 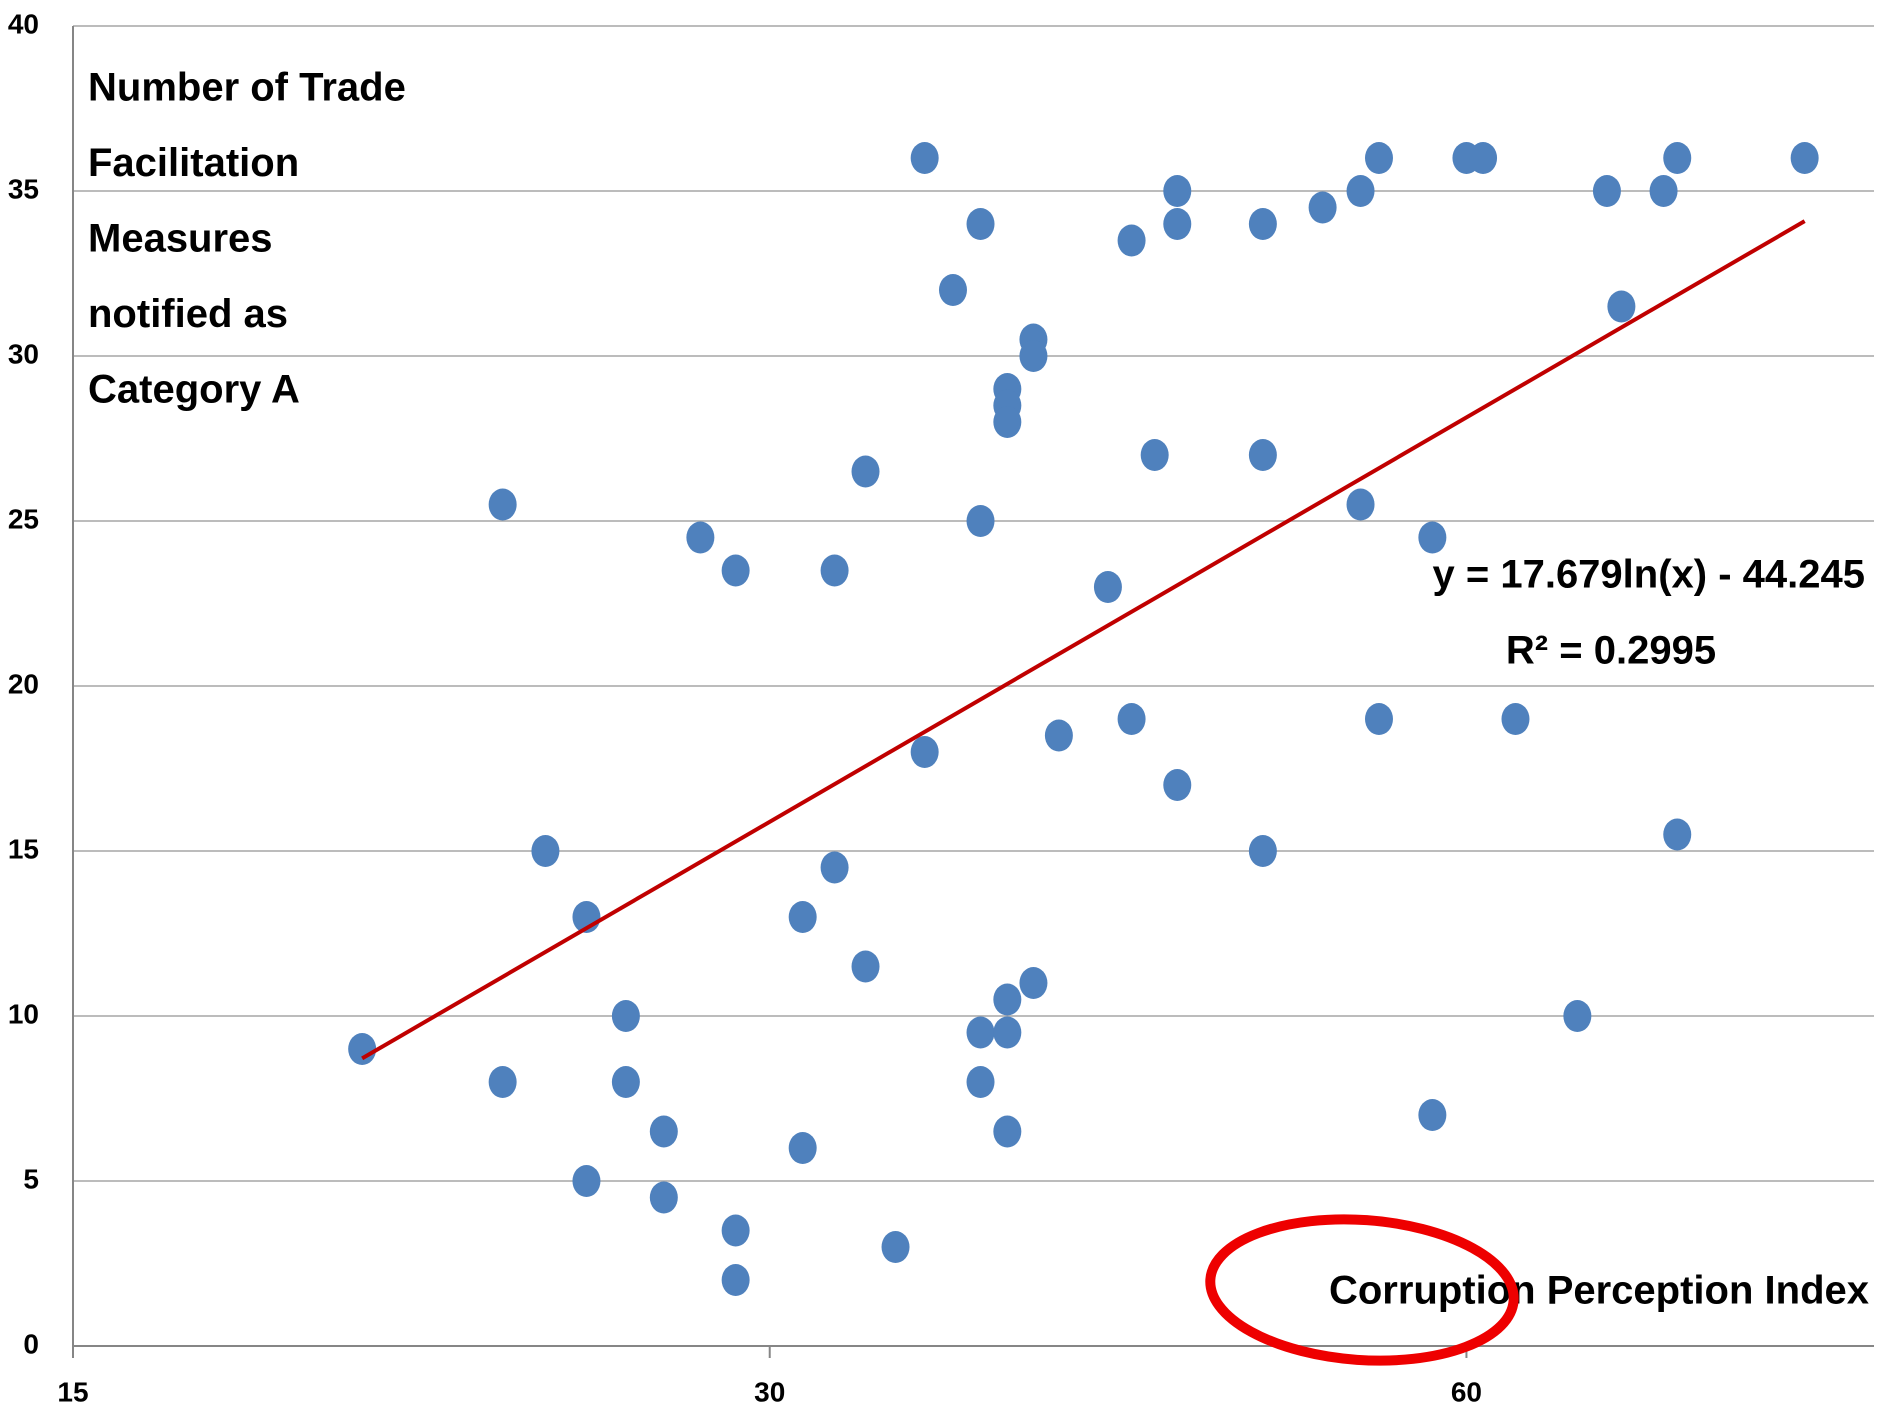 What do you see at coordinates (188, 314) in the screenshot?
I see `y-axis-title: notified as` at bounding box center [188, 314].